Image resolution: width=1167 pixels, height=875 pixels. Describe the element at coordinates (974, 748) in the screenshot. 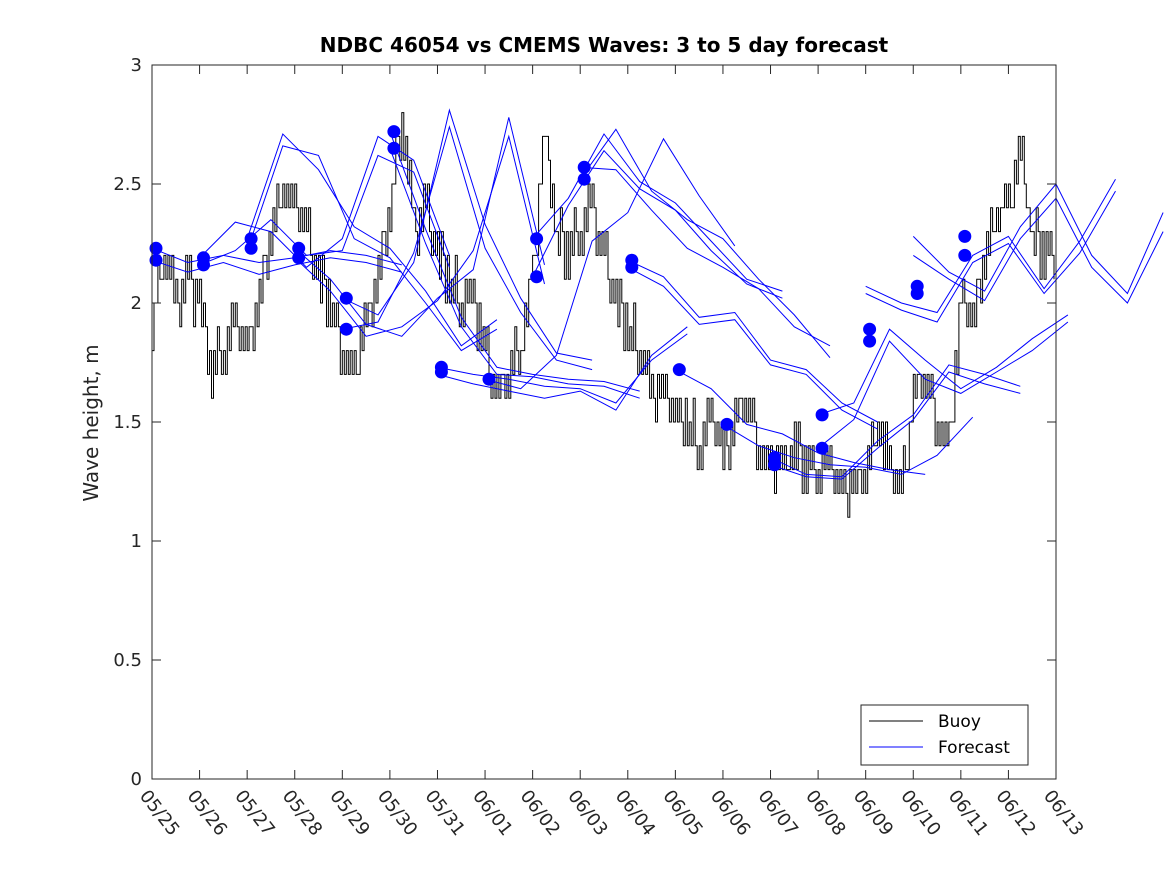

I see `legend-label: Forecast` at that location.